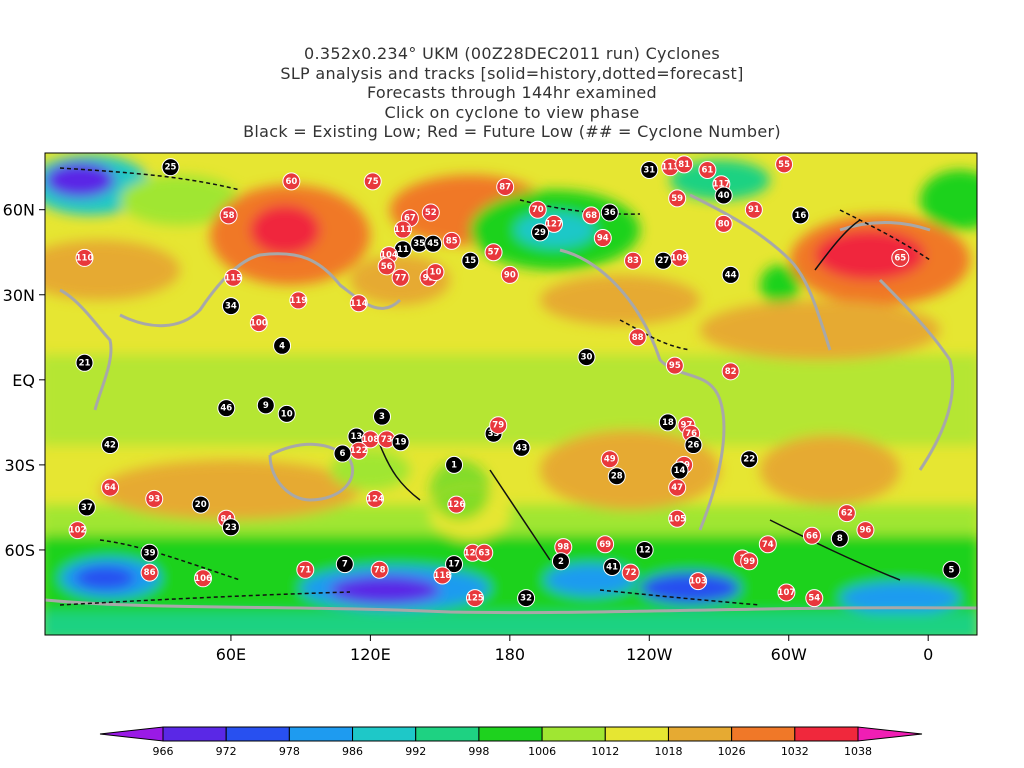 This screenshot has width=1024, height=768. What do you see at coordinates (228, 215) in the screenshot?
I see `cyclone-marker-future: 58` at bounding box center [228, 215].